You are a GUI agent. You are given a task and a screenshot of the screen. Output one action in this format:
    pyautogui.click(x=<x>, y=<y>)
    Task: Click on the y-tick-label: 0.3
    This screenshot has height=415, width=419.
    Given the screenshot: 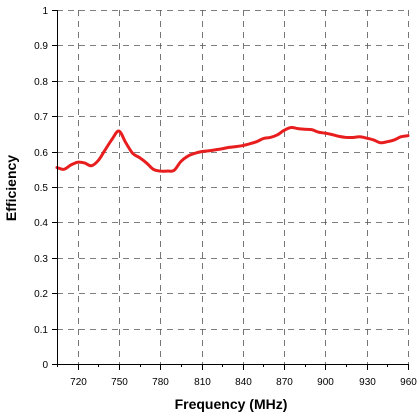 What is the action you would take?
    pyautogui.click(x=41, y=259)
    